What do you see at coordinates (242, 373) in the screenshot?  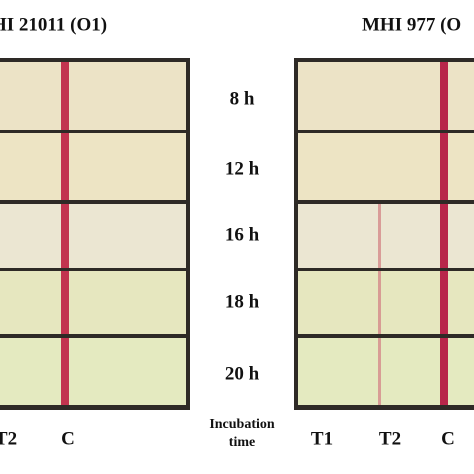 I see `time-label: 20 h` at bounding box center [242, 373].